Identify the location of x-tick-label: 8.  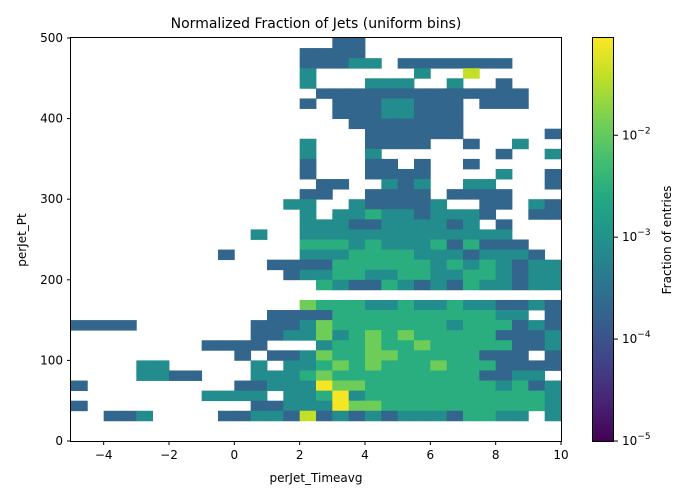
(496, 455).